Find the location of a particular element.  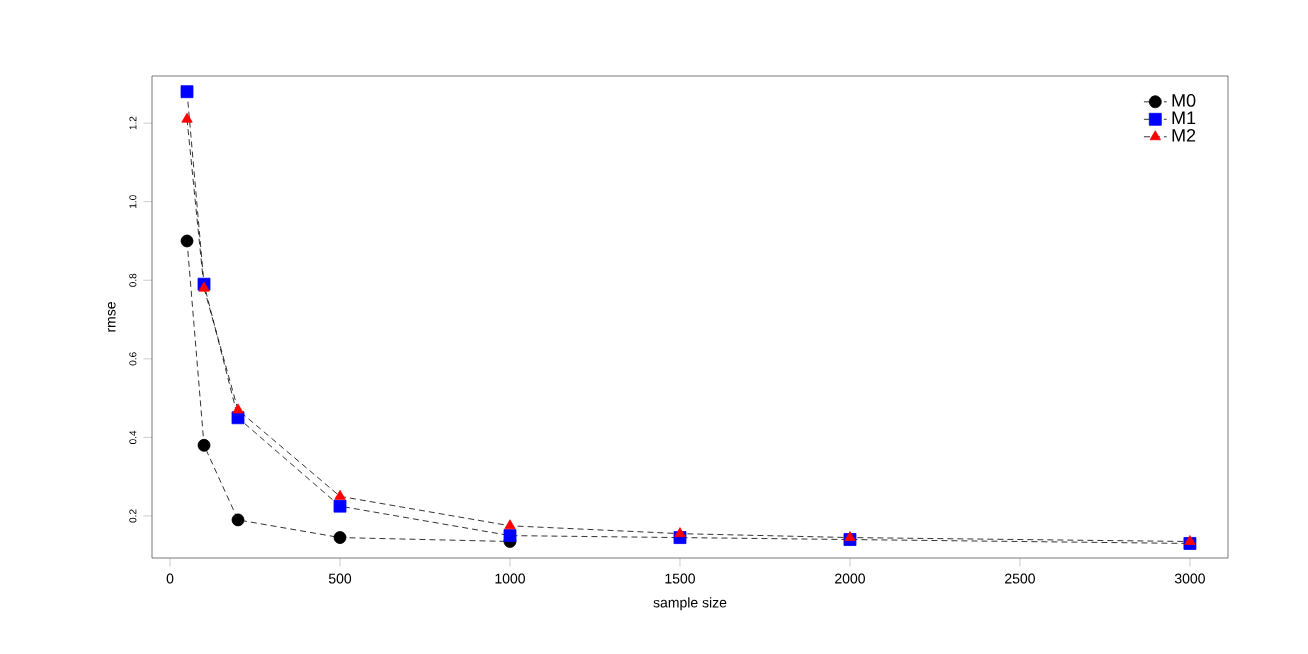

legend-label: M1 is located at coordinates (1184, 117).